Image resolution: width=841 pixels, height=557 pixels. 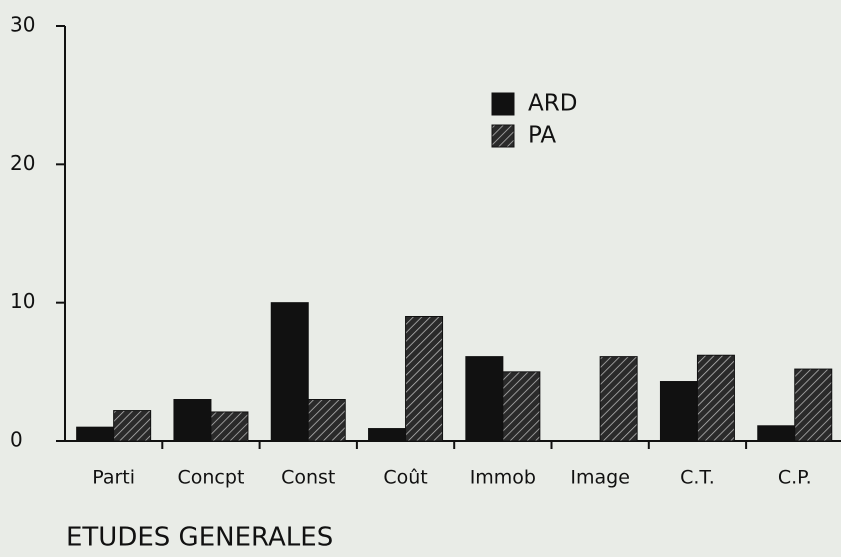 What do you see at coordinates (503, 478) in the screenshot?
I see `x-tick-label: Immob` at bounding box center [503, 478].